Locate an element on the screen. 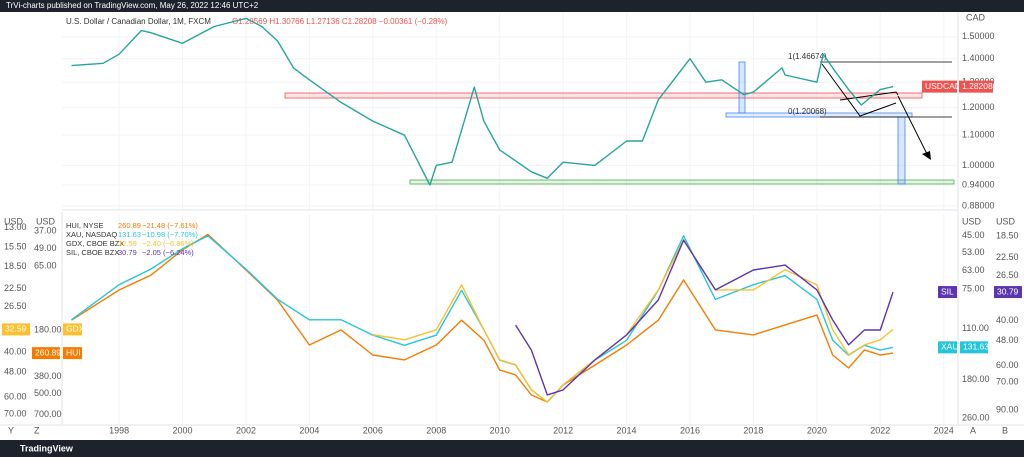 The width and height of the screenshot is (1024, 457). legend-name: XAU, NASDAQ is located at coordinates (91, 234).